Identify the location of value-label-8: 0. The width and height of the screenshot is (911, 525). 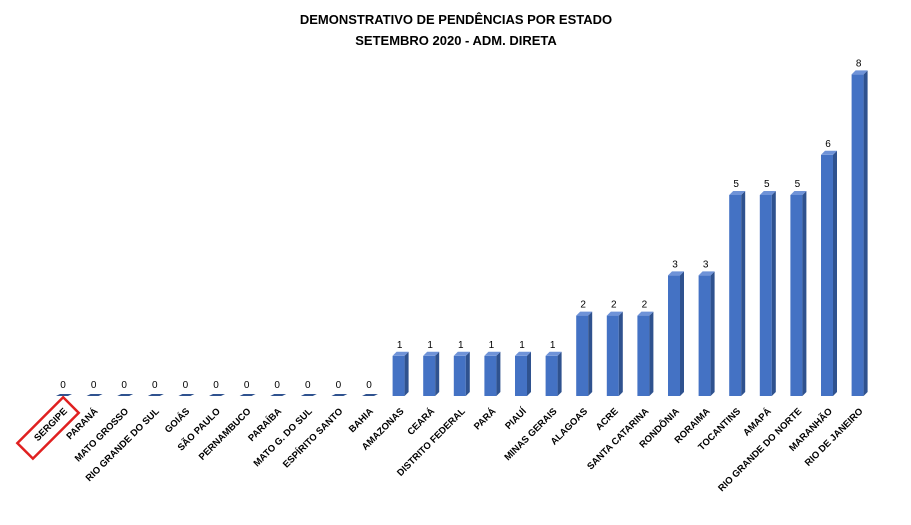
(308, 385).